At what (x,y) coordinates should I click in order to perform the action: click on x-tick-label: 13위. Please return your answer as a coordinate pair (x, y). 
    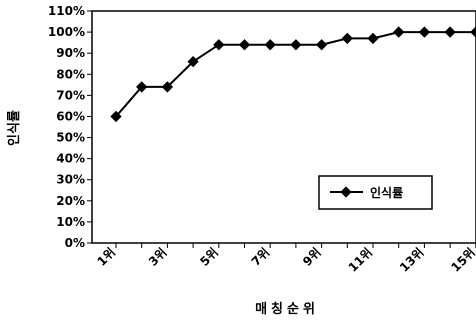
    Looking at the image, I should click on (412, 260).